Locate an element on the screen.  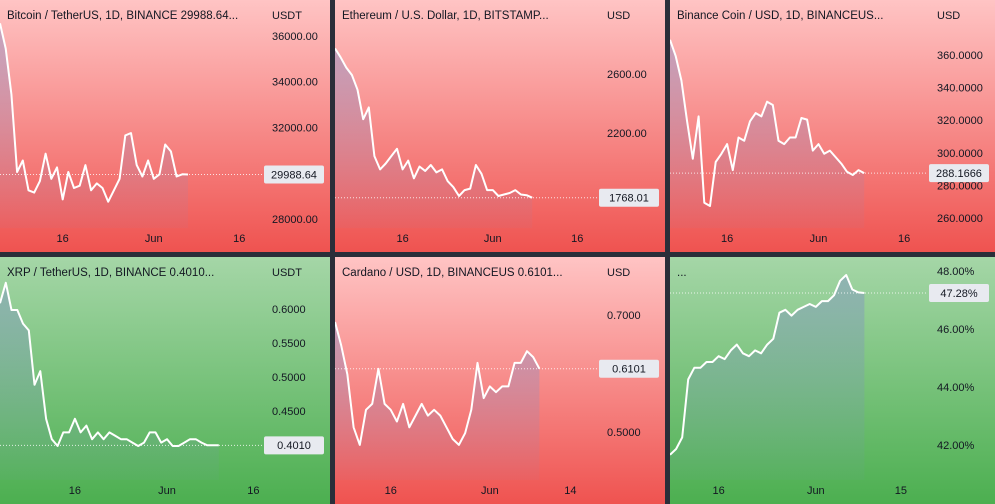
y-tick-label: 300.0000 is located at coordinates (960, 154).